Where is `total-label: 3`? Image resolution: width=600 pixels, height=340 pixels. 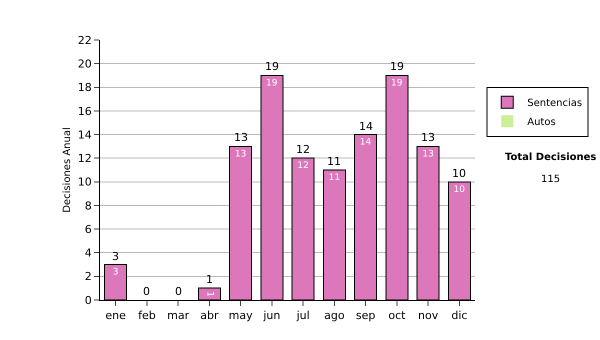
total-label: 3 is located at coordinates (115, 256).